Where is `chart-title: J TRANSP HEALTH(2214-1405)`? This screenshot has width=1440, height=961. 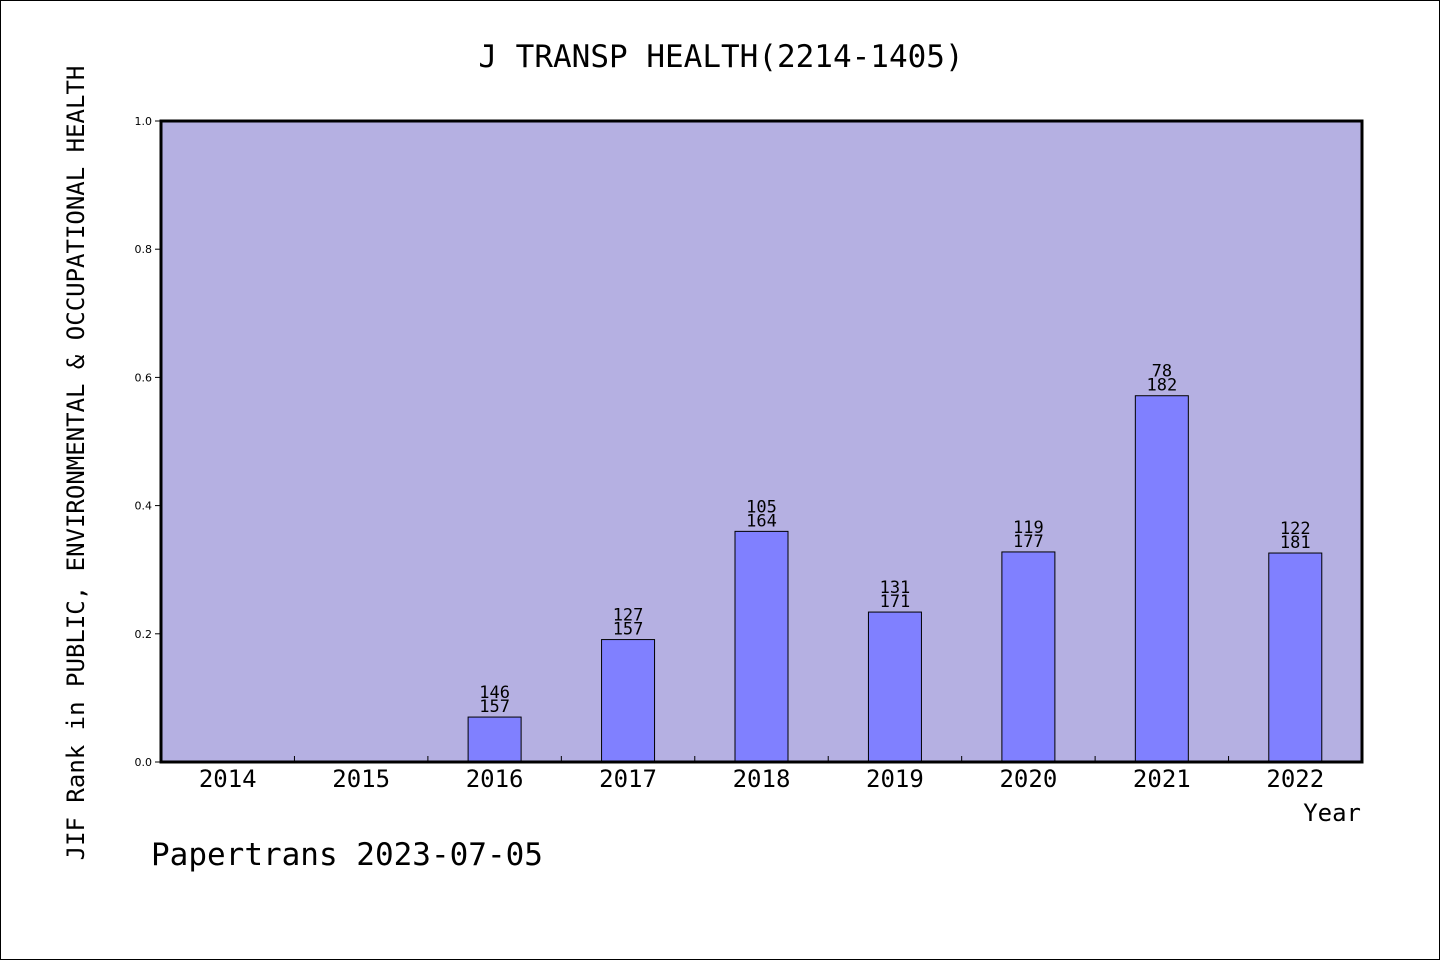 chart-title: J TRANSP HEALTH(2214-1405) is located at coordinates (720, 57).